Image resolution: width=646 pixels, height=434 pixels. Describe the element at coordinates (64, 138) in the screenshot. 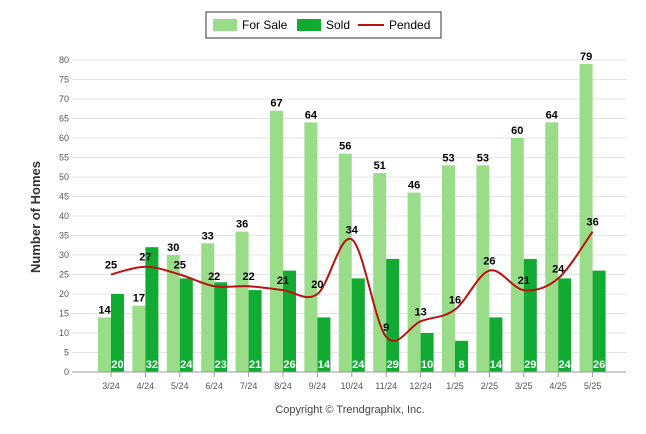

I see `y-tick-label: 60` at that location.